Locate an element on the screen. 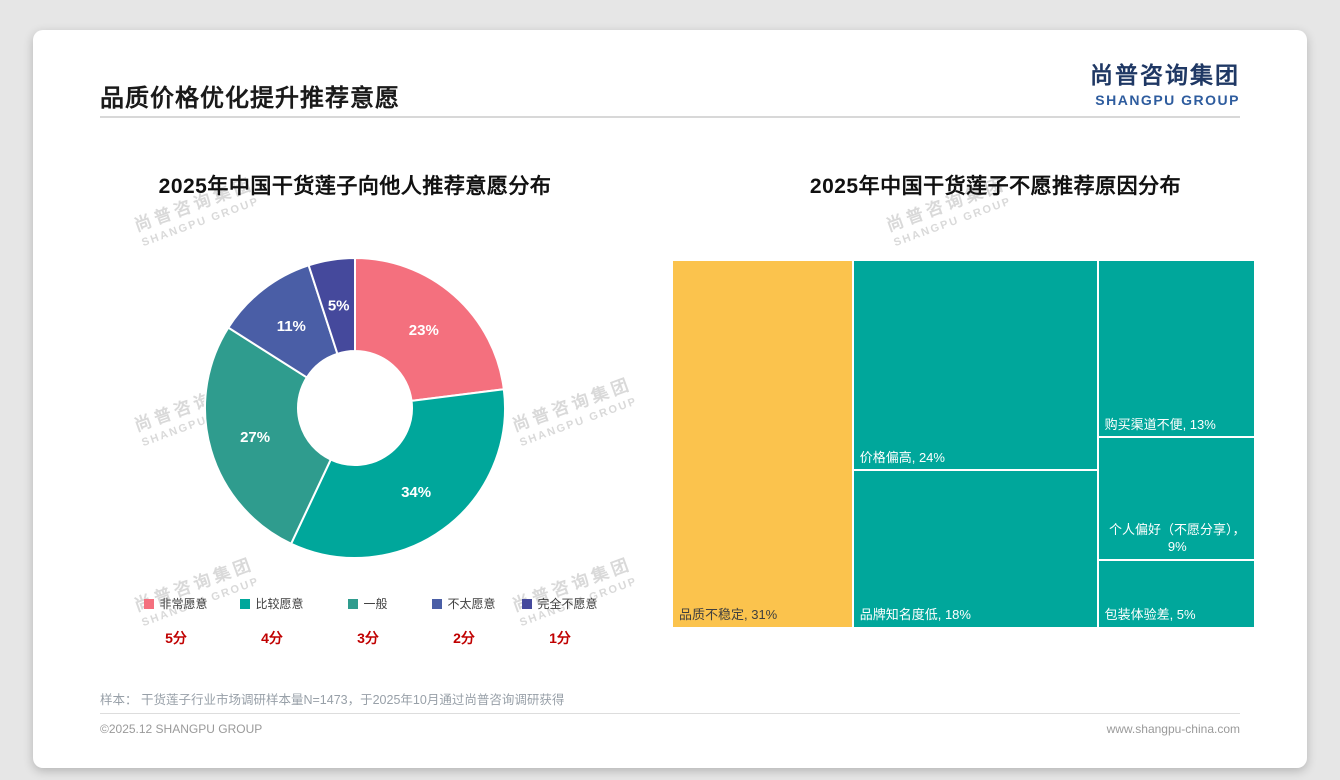 The height and width of the screenshot is (780, 1340). legend-item-3: 不太愿意 2分 is located at coordinates (464, 621).